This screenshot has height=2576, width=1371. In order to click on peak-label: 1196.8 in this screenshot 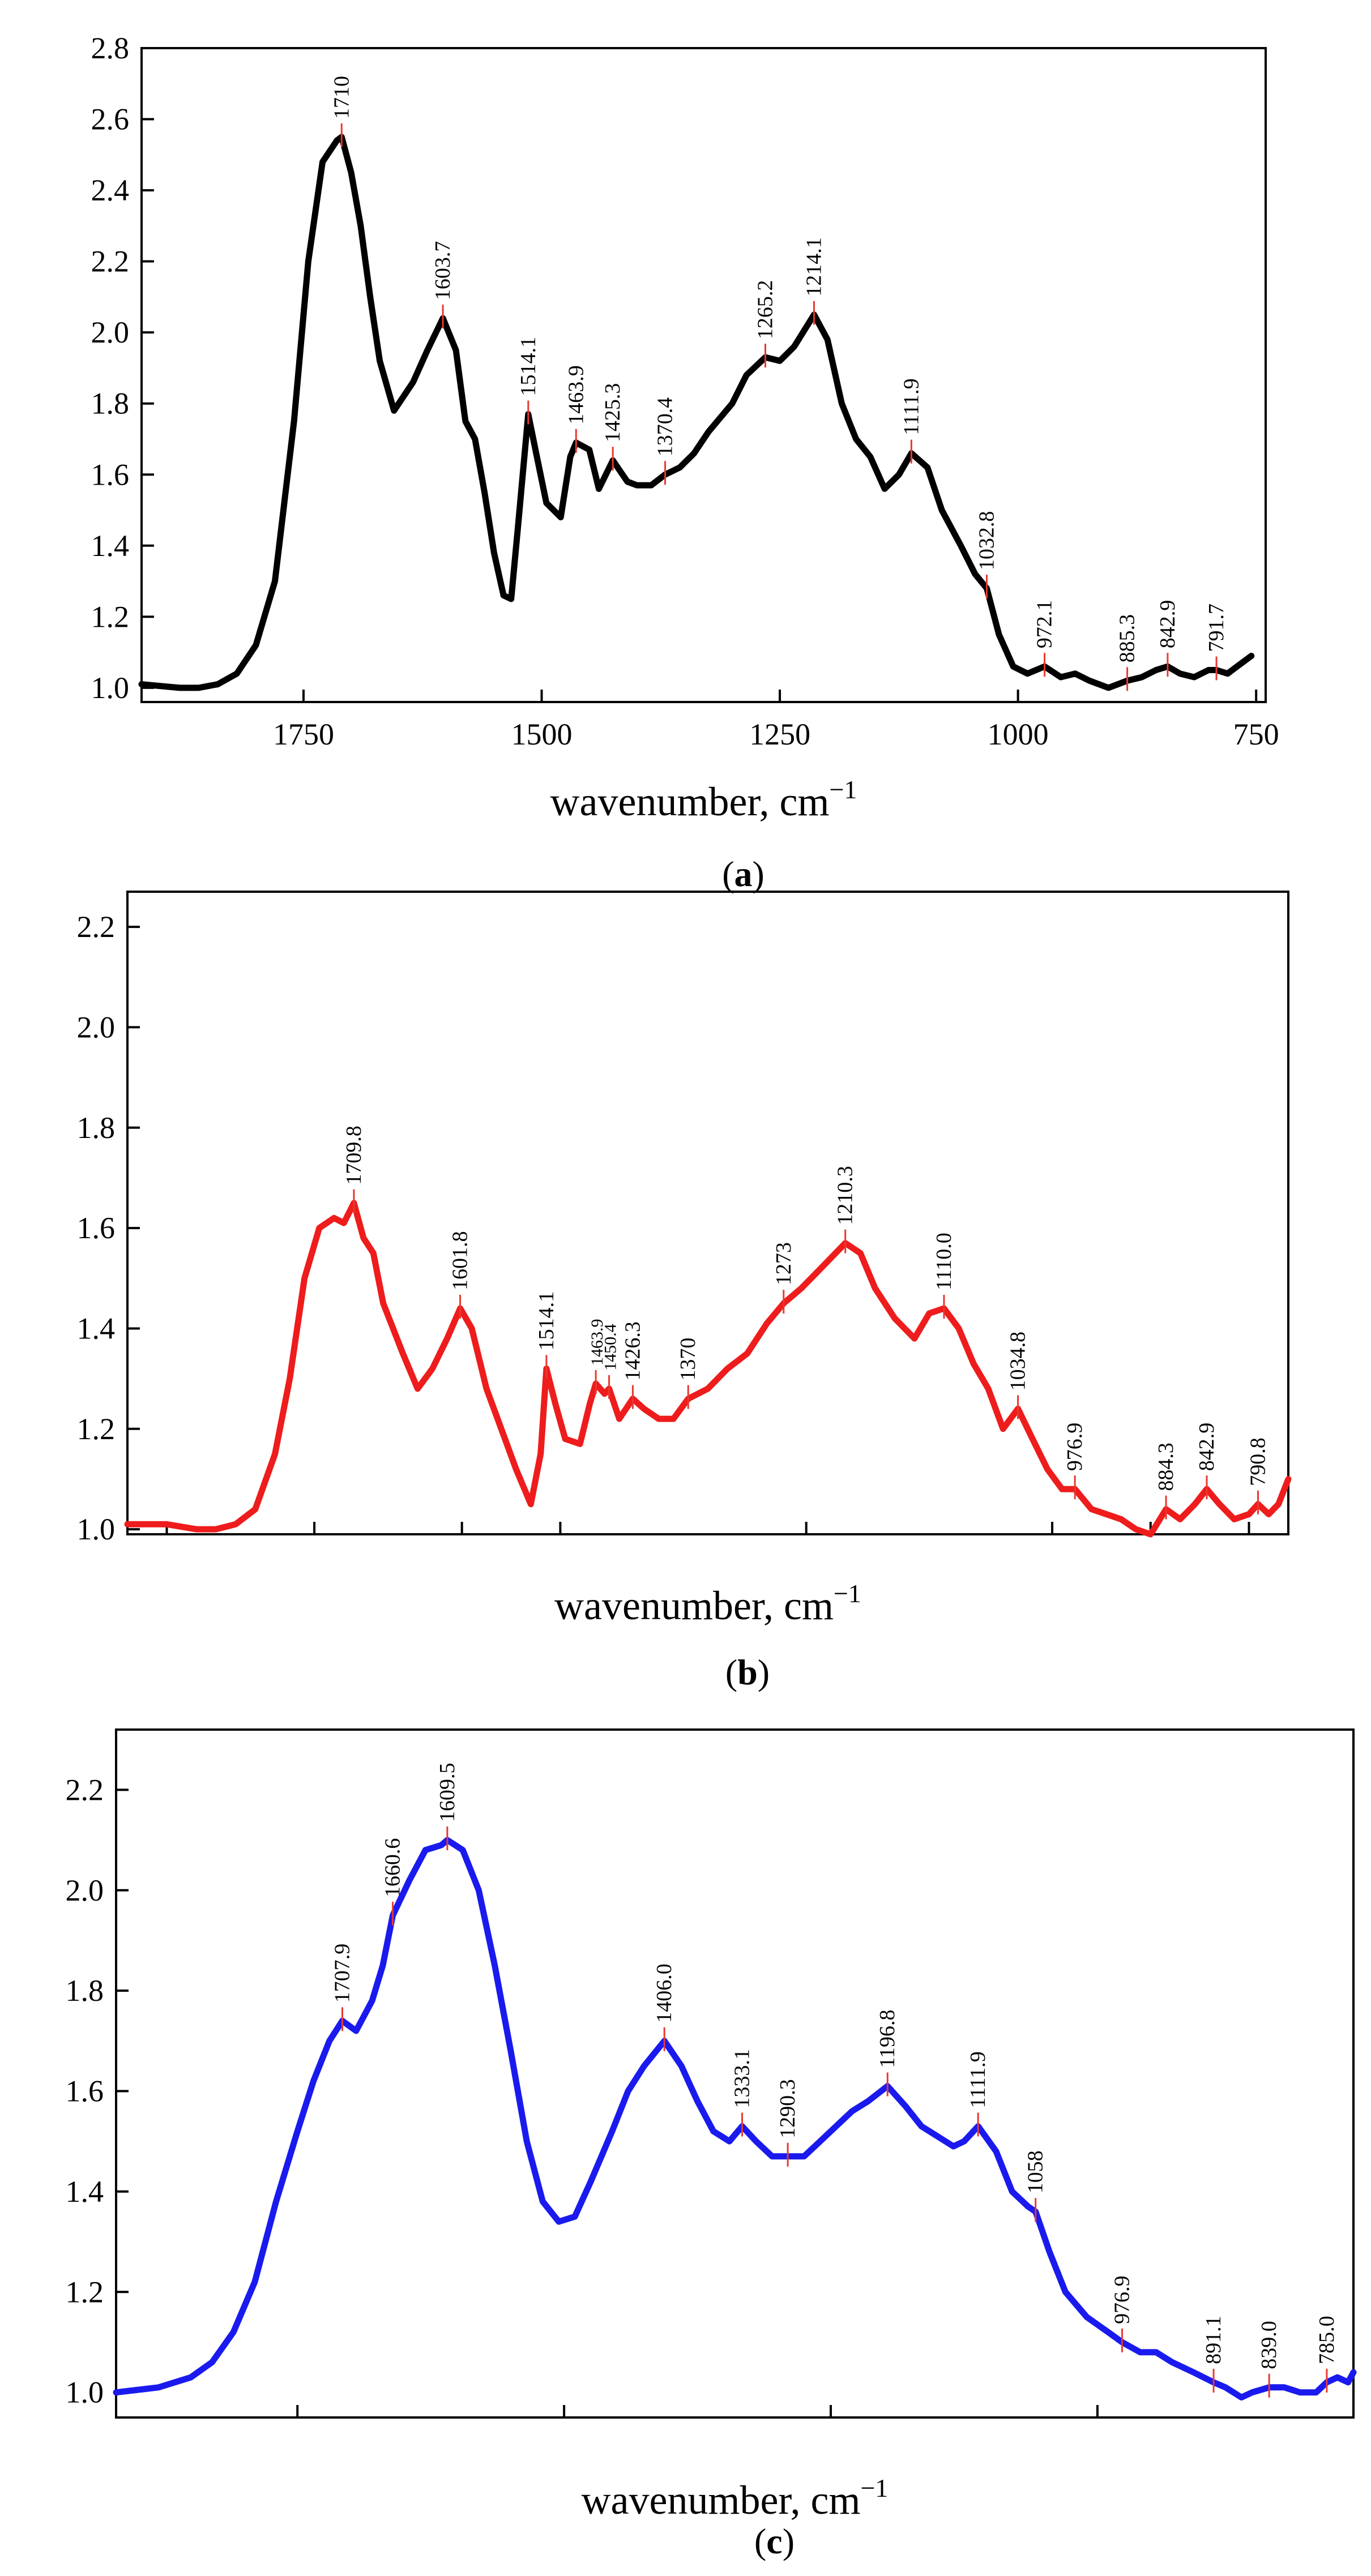, I will do `click(887, 2039)`.